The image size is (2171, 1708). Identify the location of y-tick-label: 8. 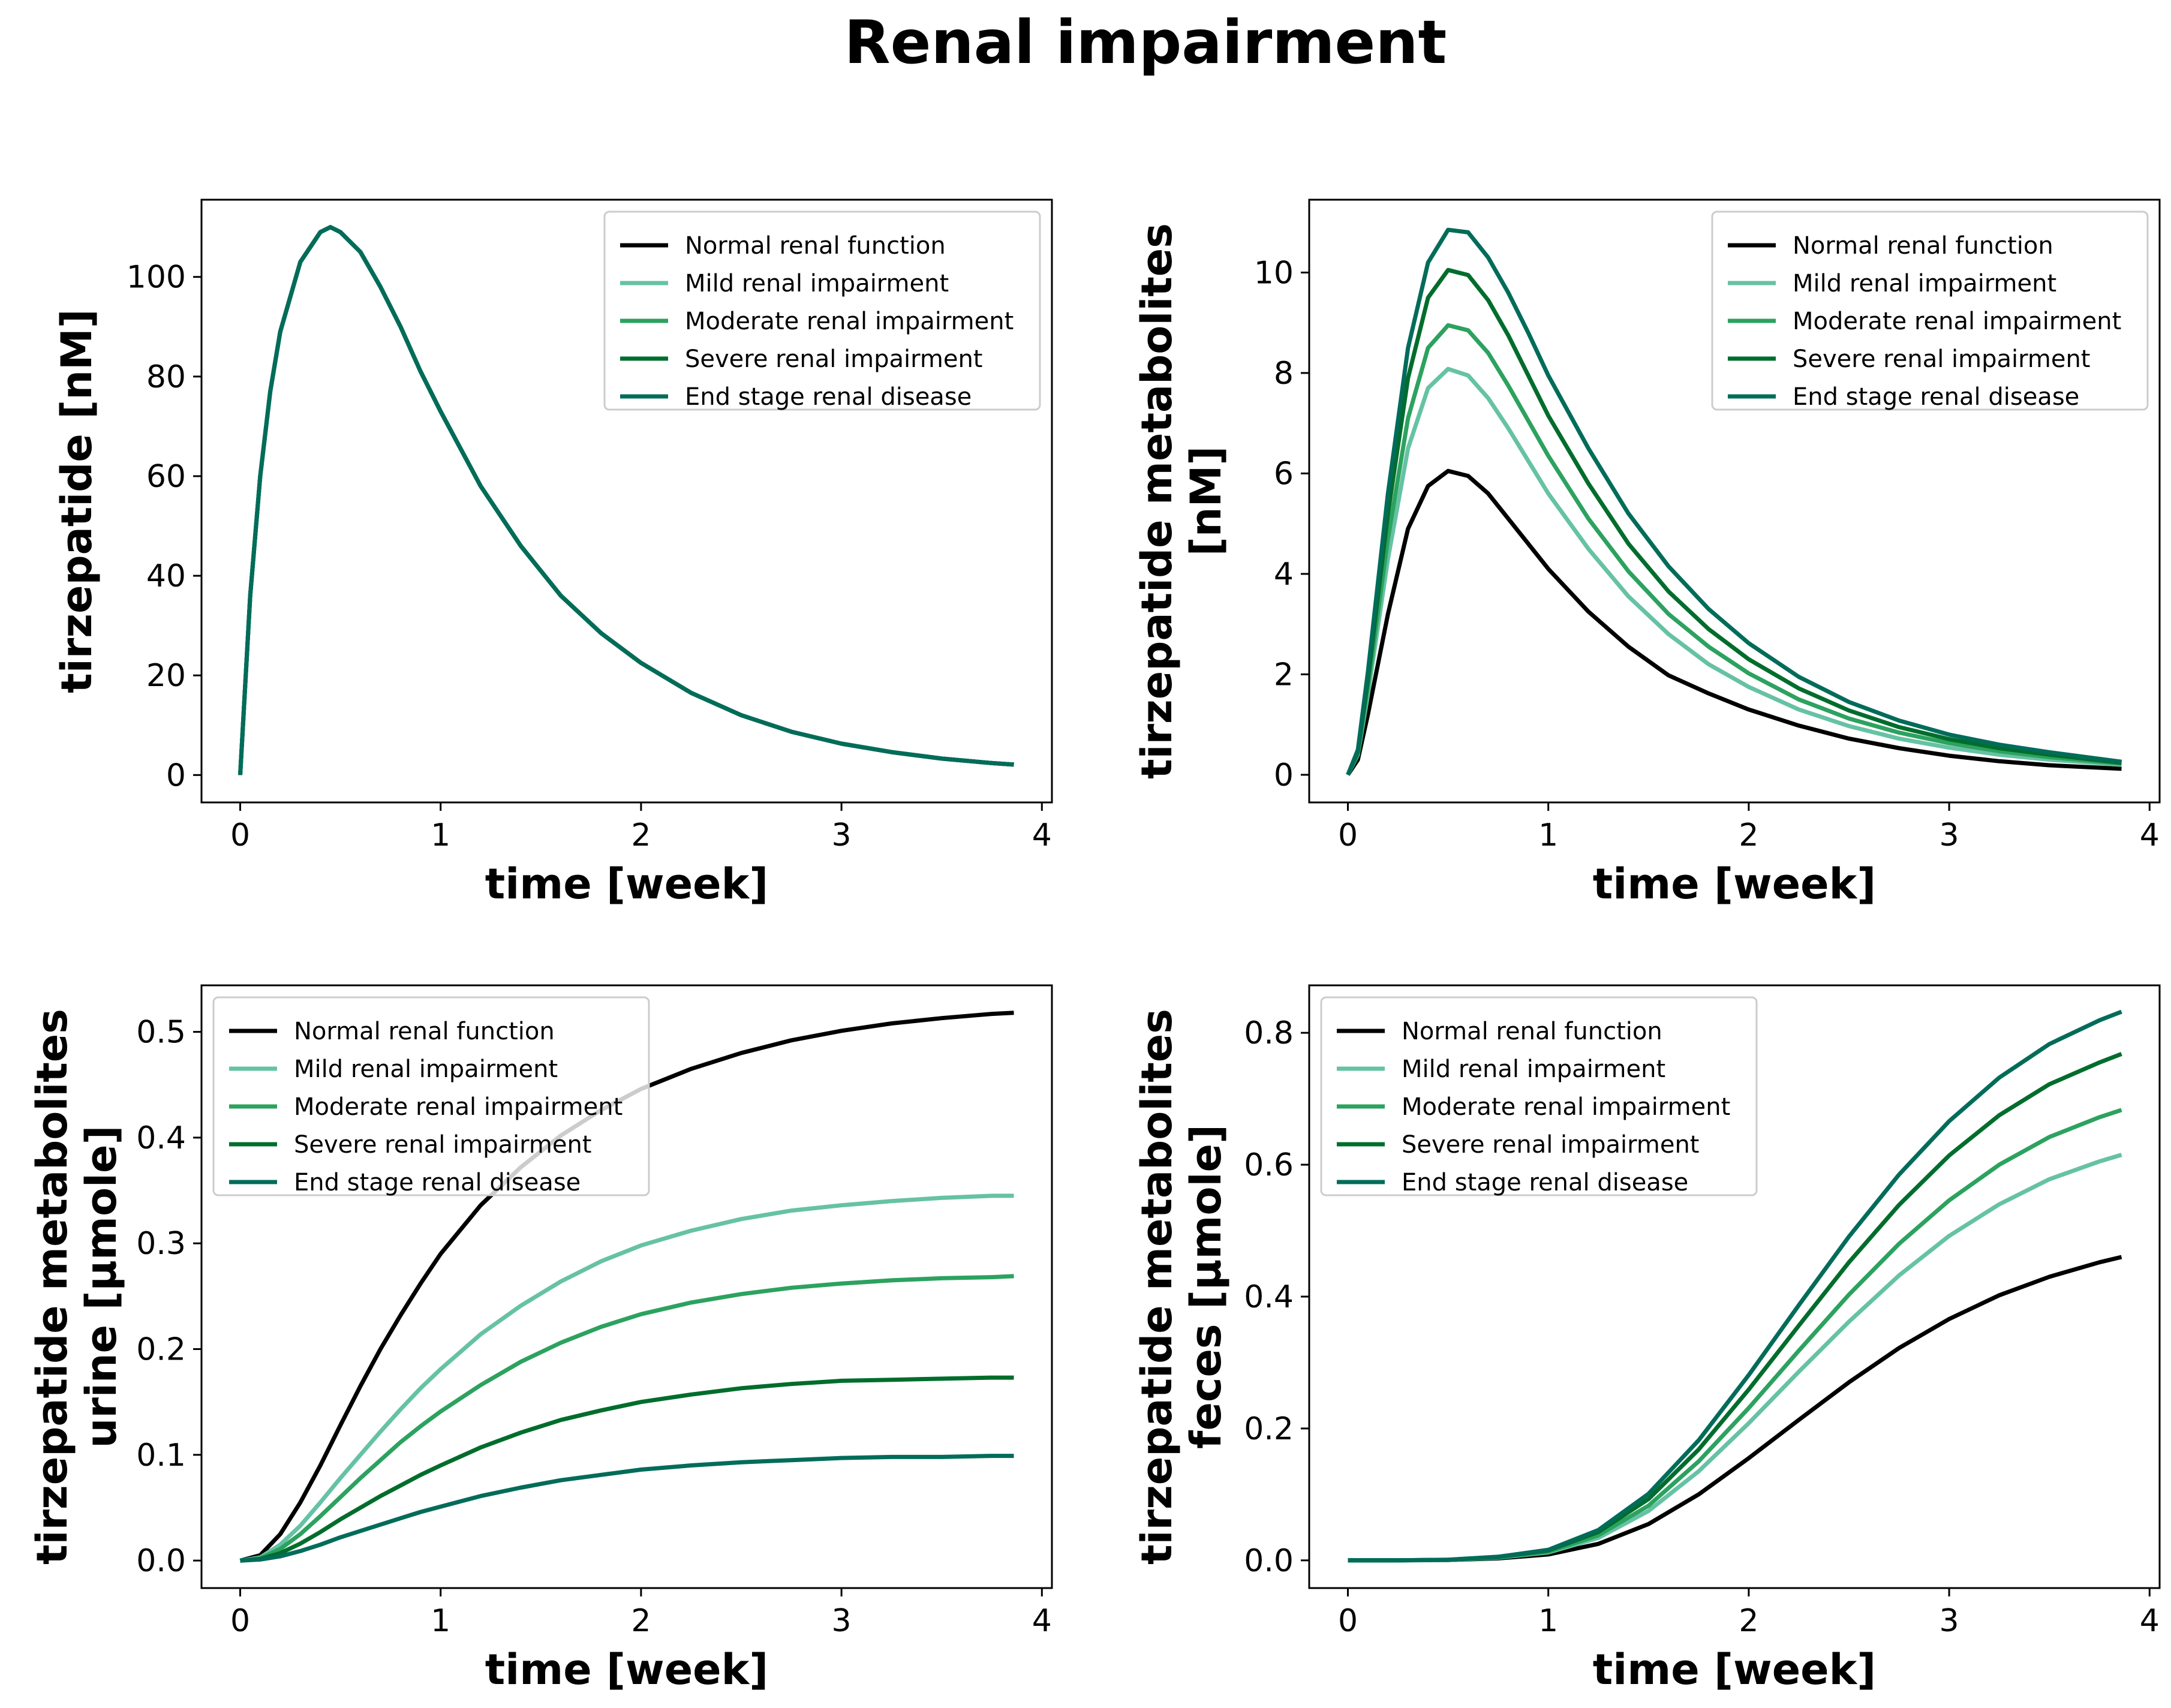
(1284, 374).